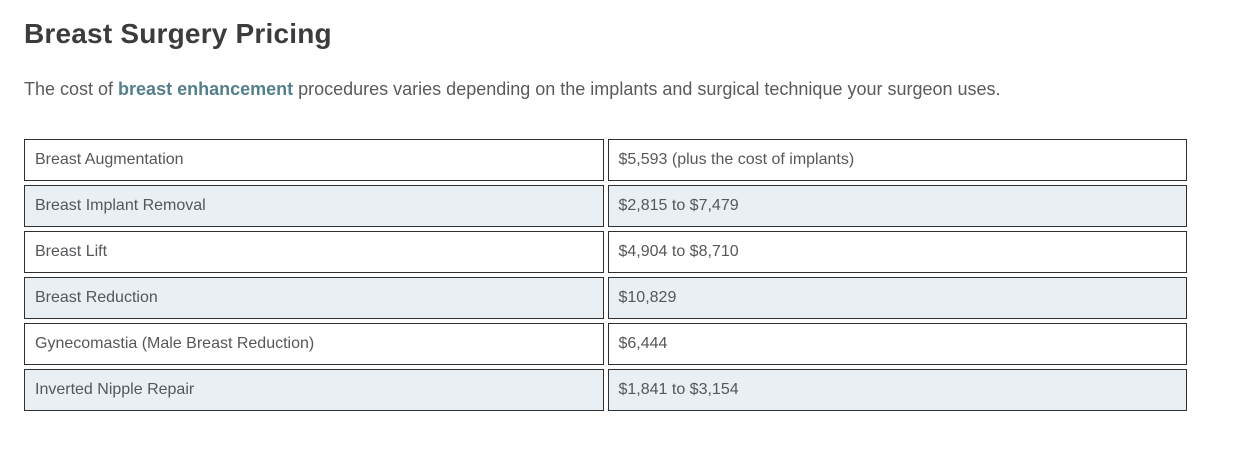  What do you see at coordinates (314, 390) in the screenshot?
I see `procedure-cell: Inverted Nipple Repair` at bounding box center [314, 390].